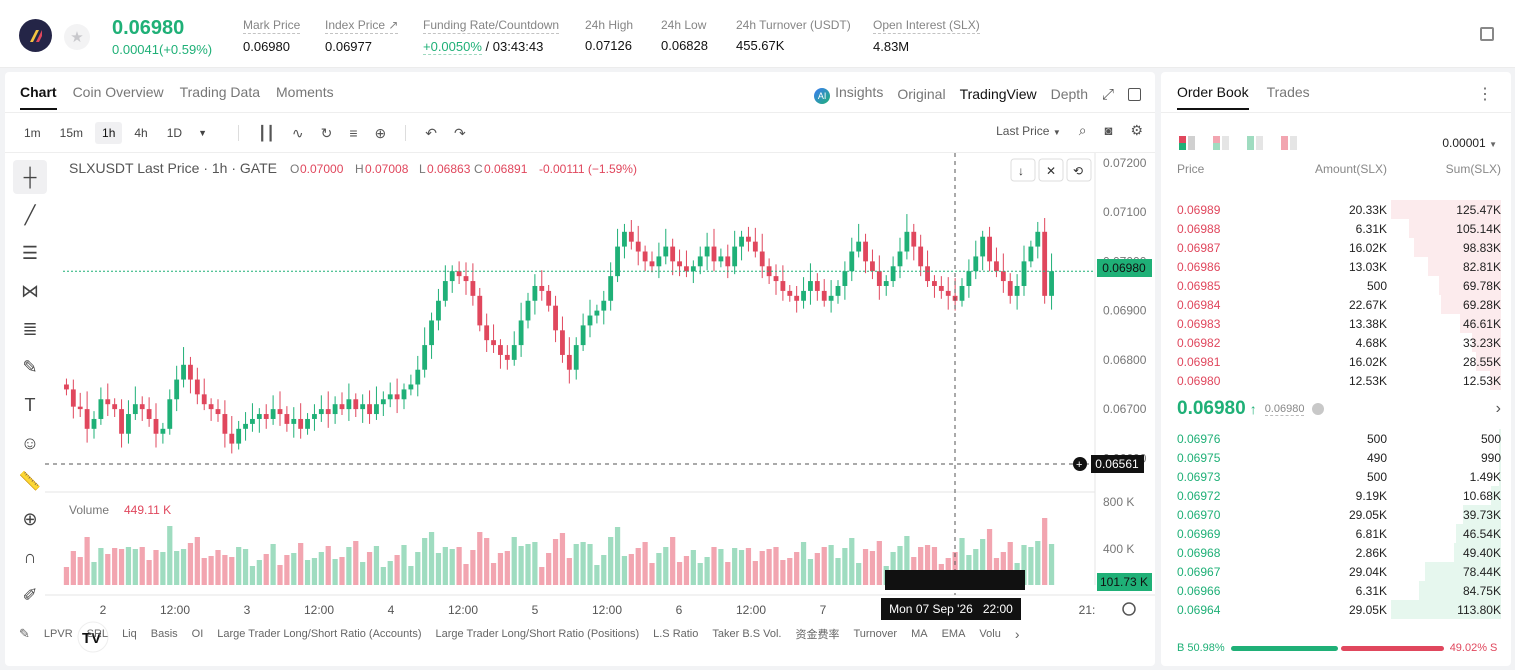 The width and height of the screenshot is (1515, 670). Describe the element at coordinates (817, 635) in the screenshot. I see `indicator-item: 资金费率` at that location.